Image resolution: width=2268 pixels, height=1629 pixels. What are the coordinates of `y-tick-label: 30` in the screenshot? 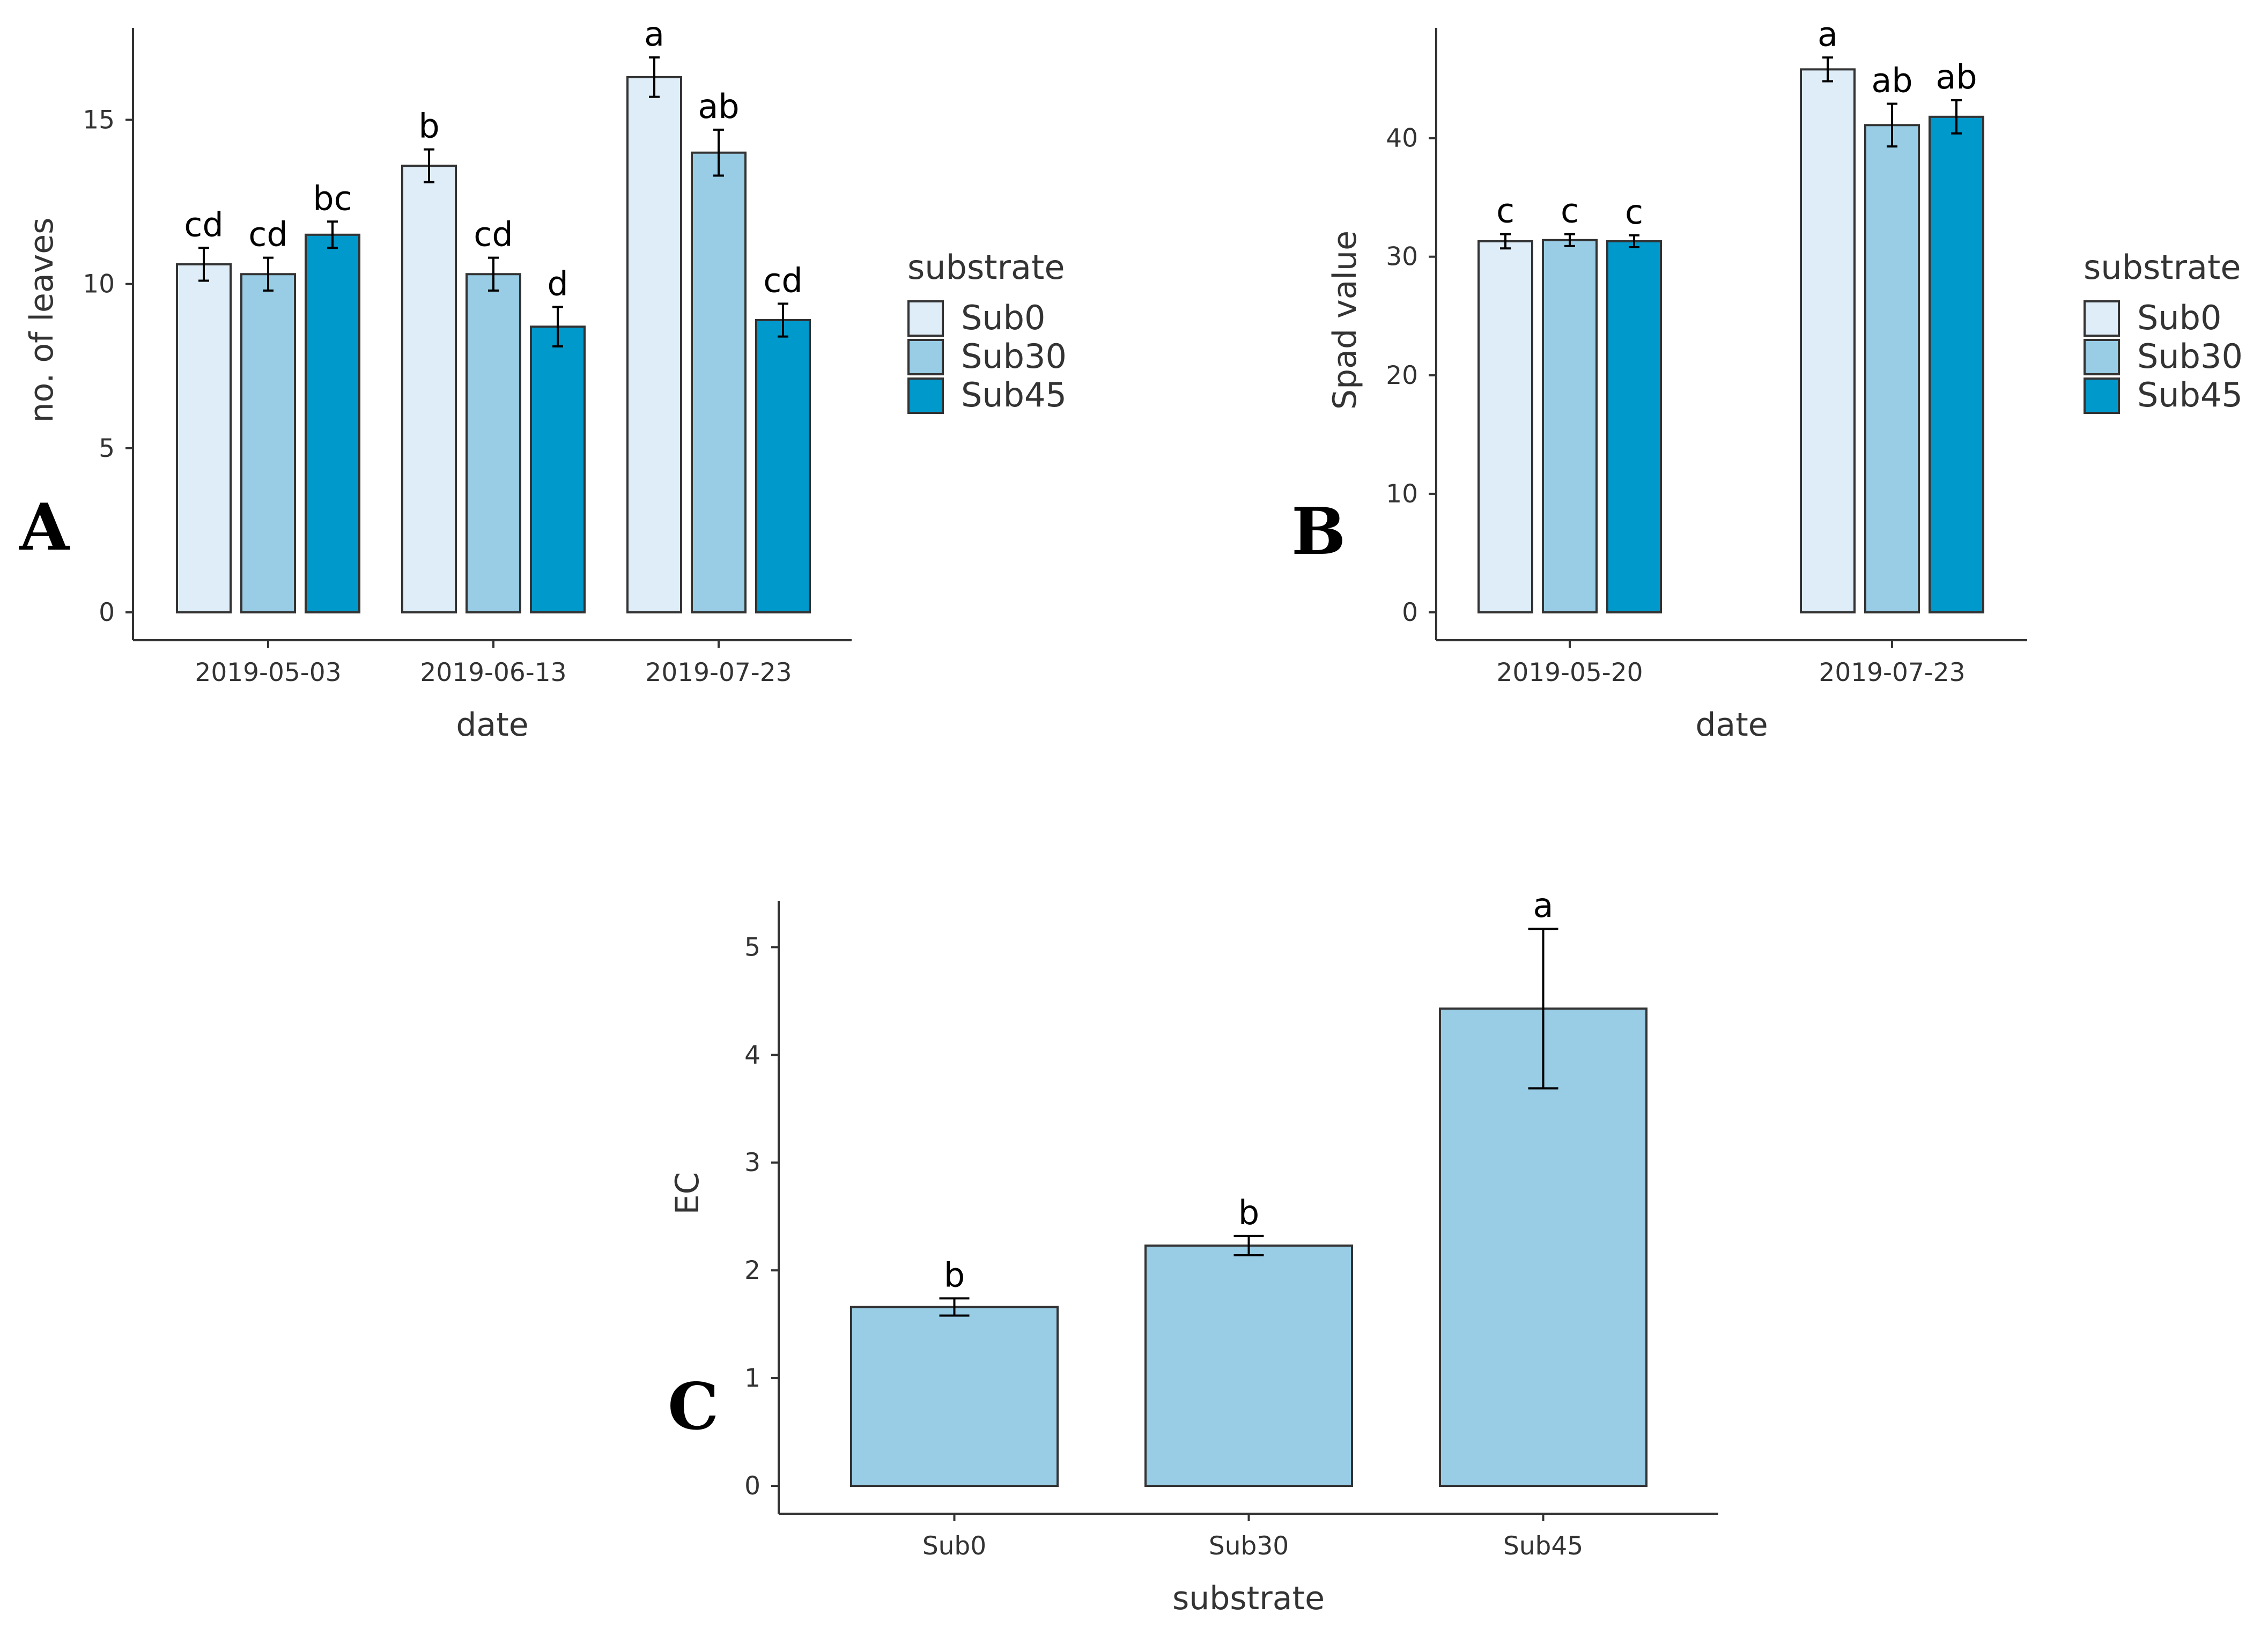 It's located at (1402, 257).